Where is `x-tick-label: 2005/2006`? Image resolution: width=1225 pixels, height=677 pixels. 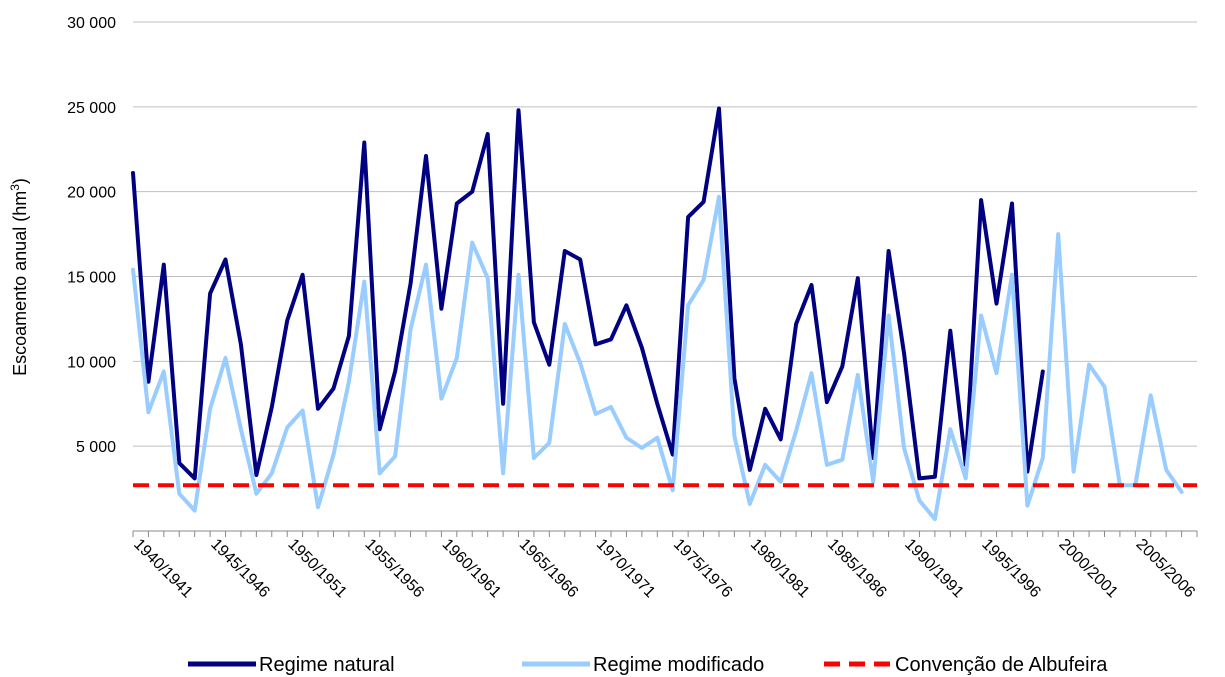 x-tick-label: 2005/2006 is located at coordinates (1165, 569).